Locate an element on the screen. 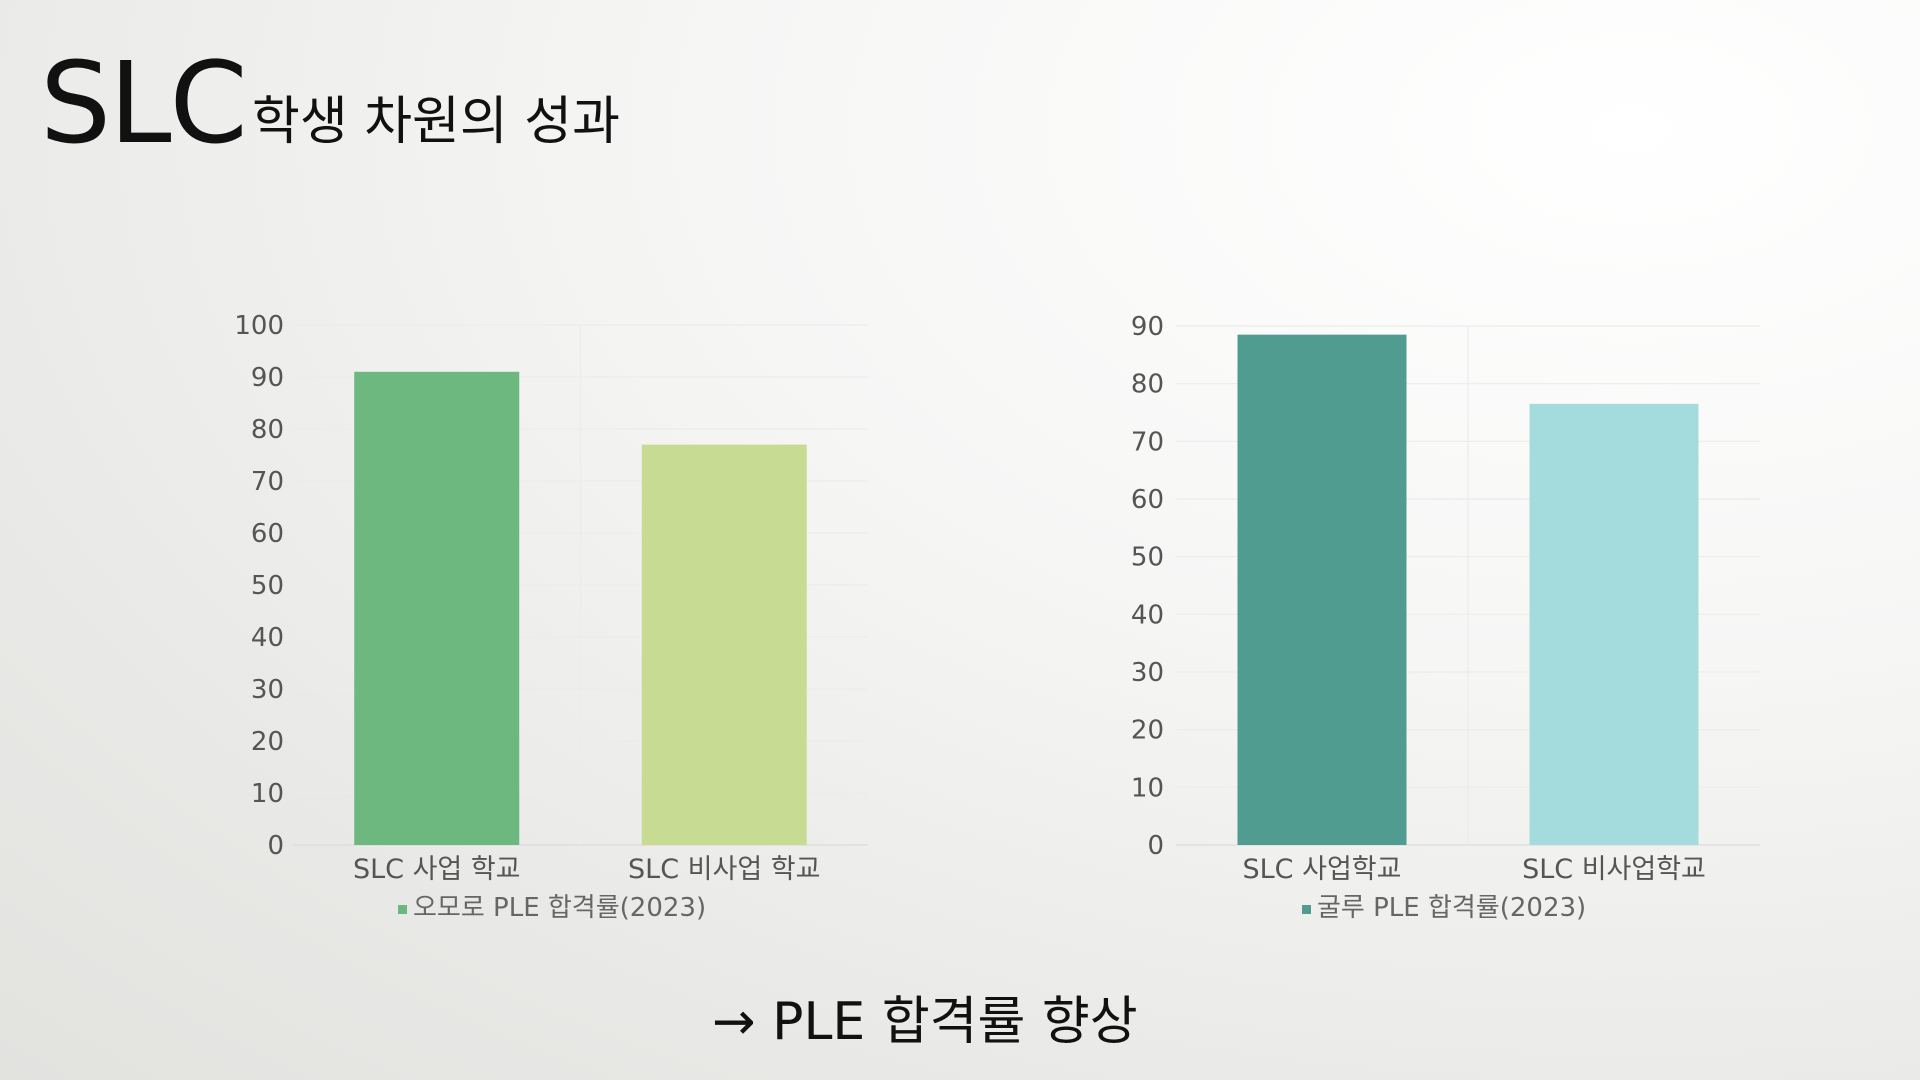  slide-title-sub: 학생 차원의 성과 is located at coordinates (436, 122).